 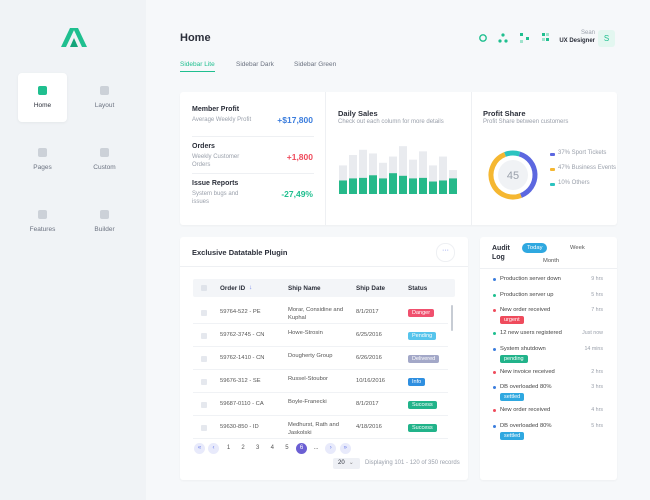 What do you see at coordinates (371, 288) in the screenshot?
I see `column-header: Ship Date` at bounding box center [371, 288].